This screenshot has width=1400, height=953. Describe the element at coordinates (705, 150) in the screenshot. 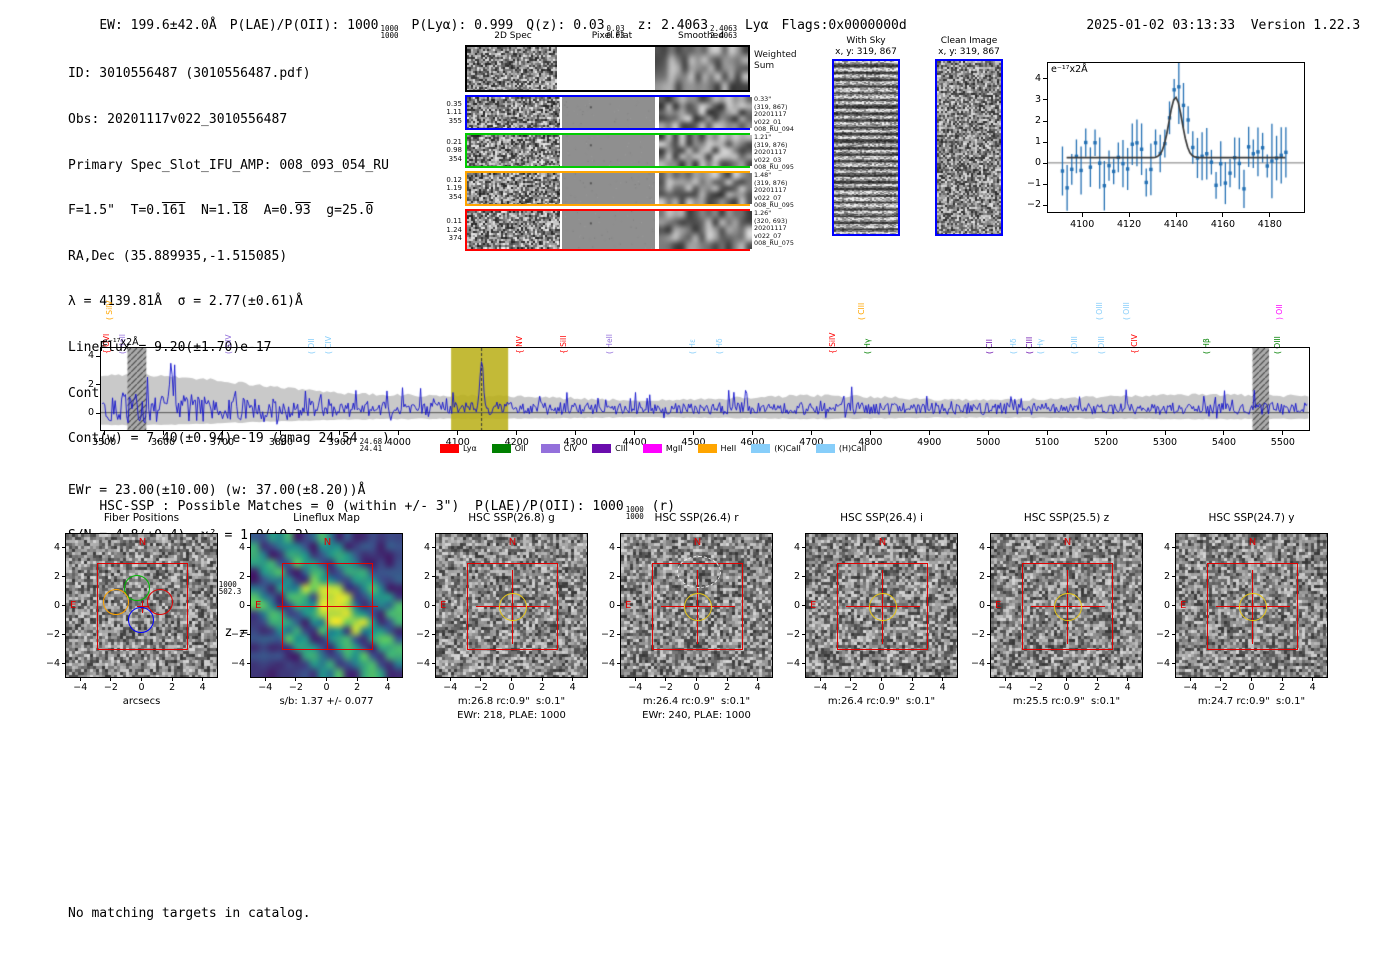

I see `spec2d-row-2-smoothed` at that location.